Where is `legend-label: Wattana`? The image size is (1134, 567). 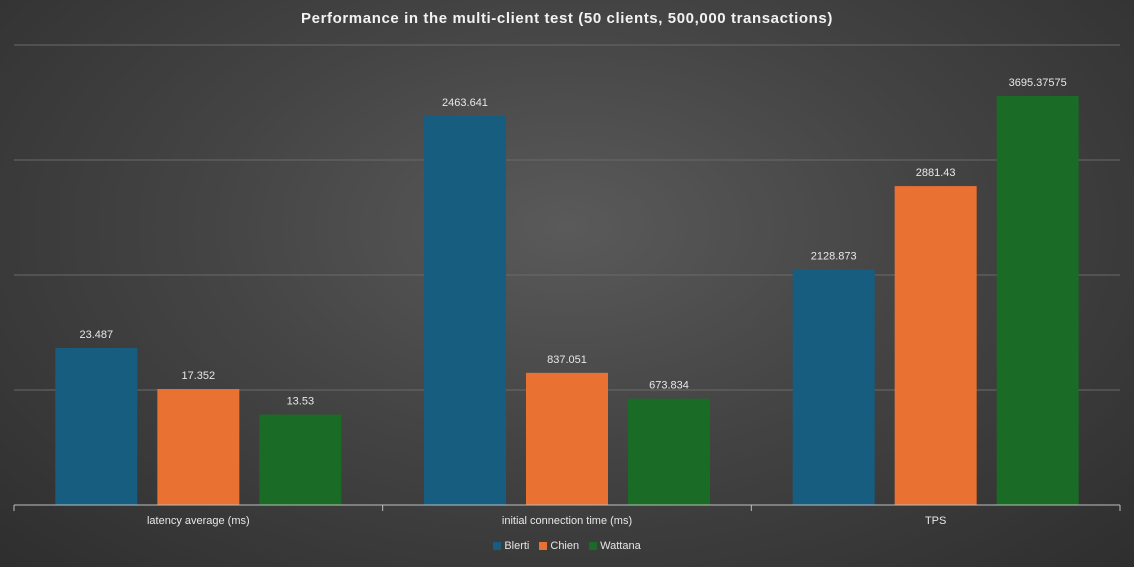
legend-label: Wattana is located at coordinates (620, 546).